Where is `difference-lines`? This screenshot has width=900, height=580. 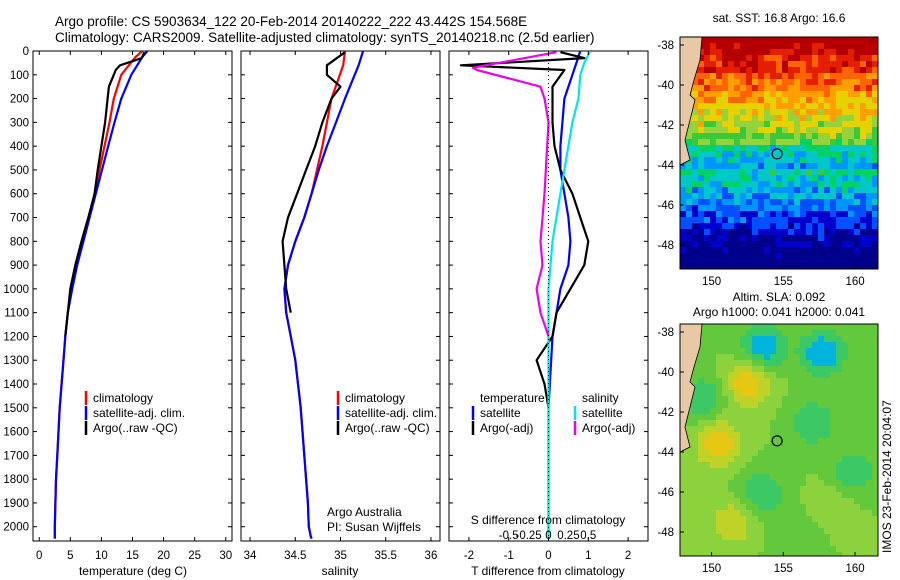
difference-lines is located at coordinates (525, 295).